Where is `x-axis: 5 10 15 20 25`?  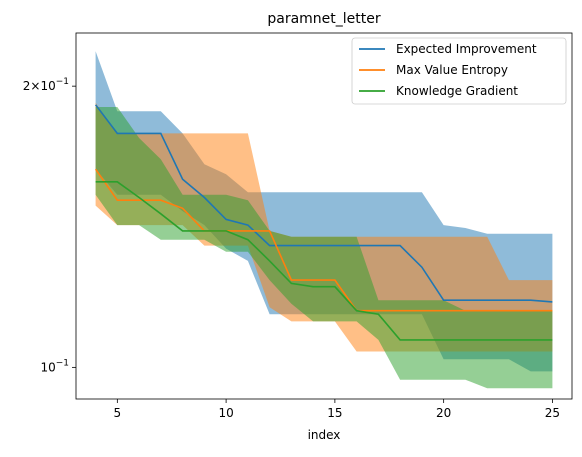
x-axis: 5 10 15 20 25 is located at coordinates (337, 409).